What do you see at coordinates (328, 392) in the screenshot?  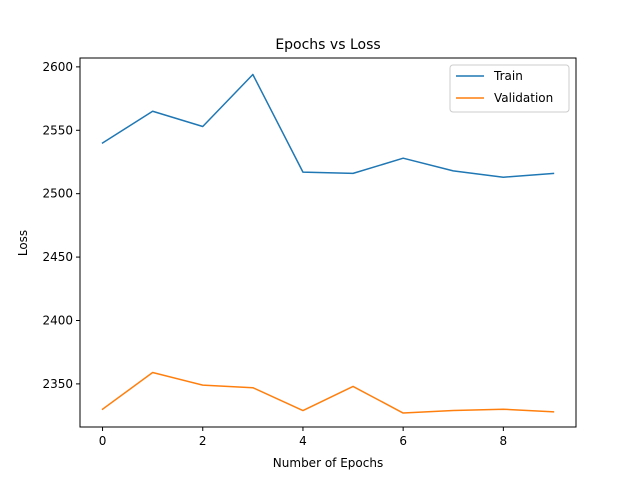 I see `series-line-validation` at bounding box center [328, 392].